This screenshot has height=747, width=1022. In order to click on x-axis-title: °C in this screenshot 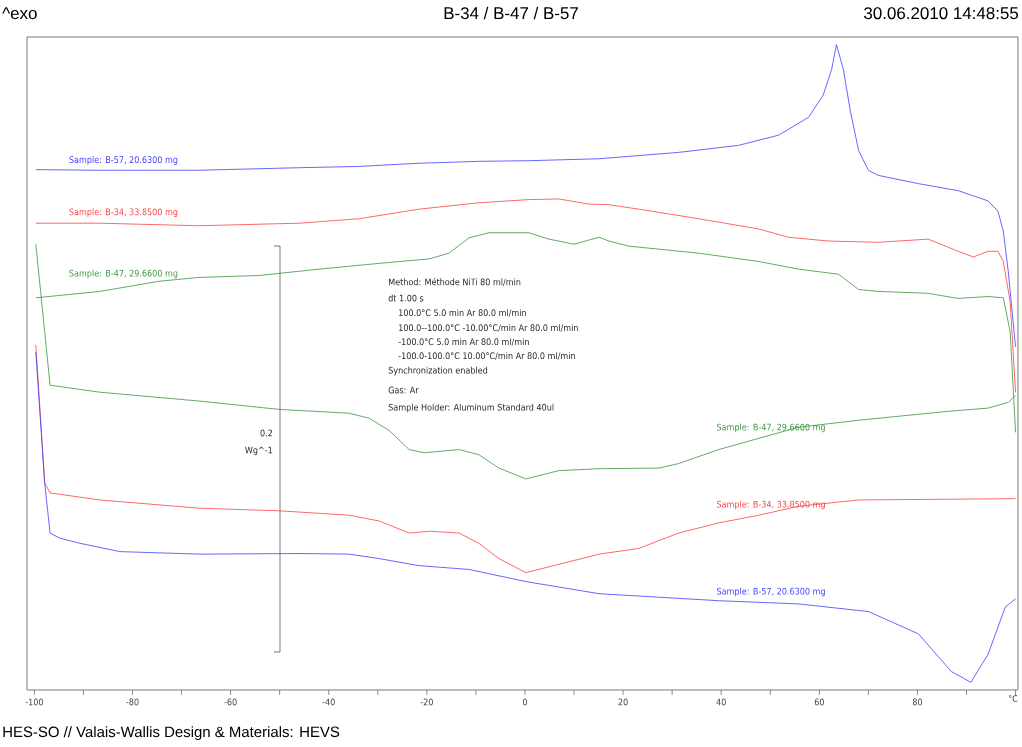, I will do `click(1013, 698)`.